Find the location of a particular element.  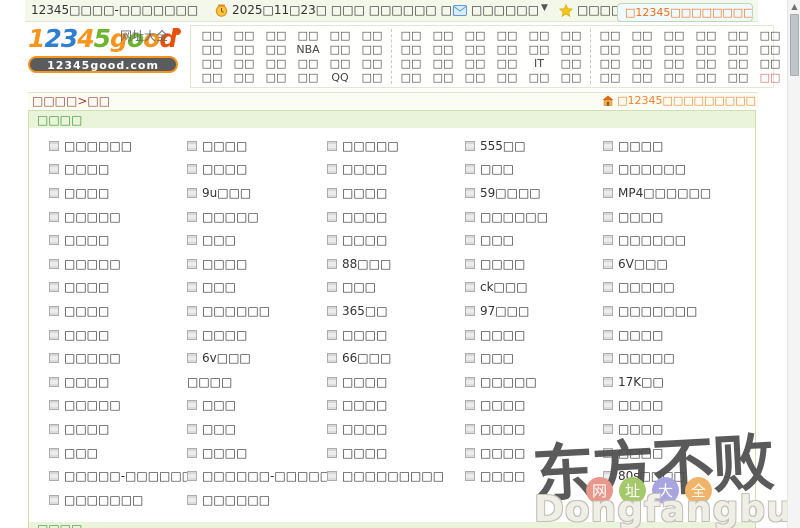

site-link: 59□□□□ is located at coordinates (510, 192).